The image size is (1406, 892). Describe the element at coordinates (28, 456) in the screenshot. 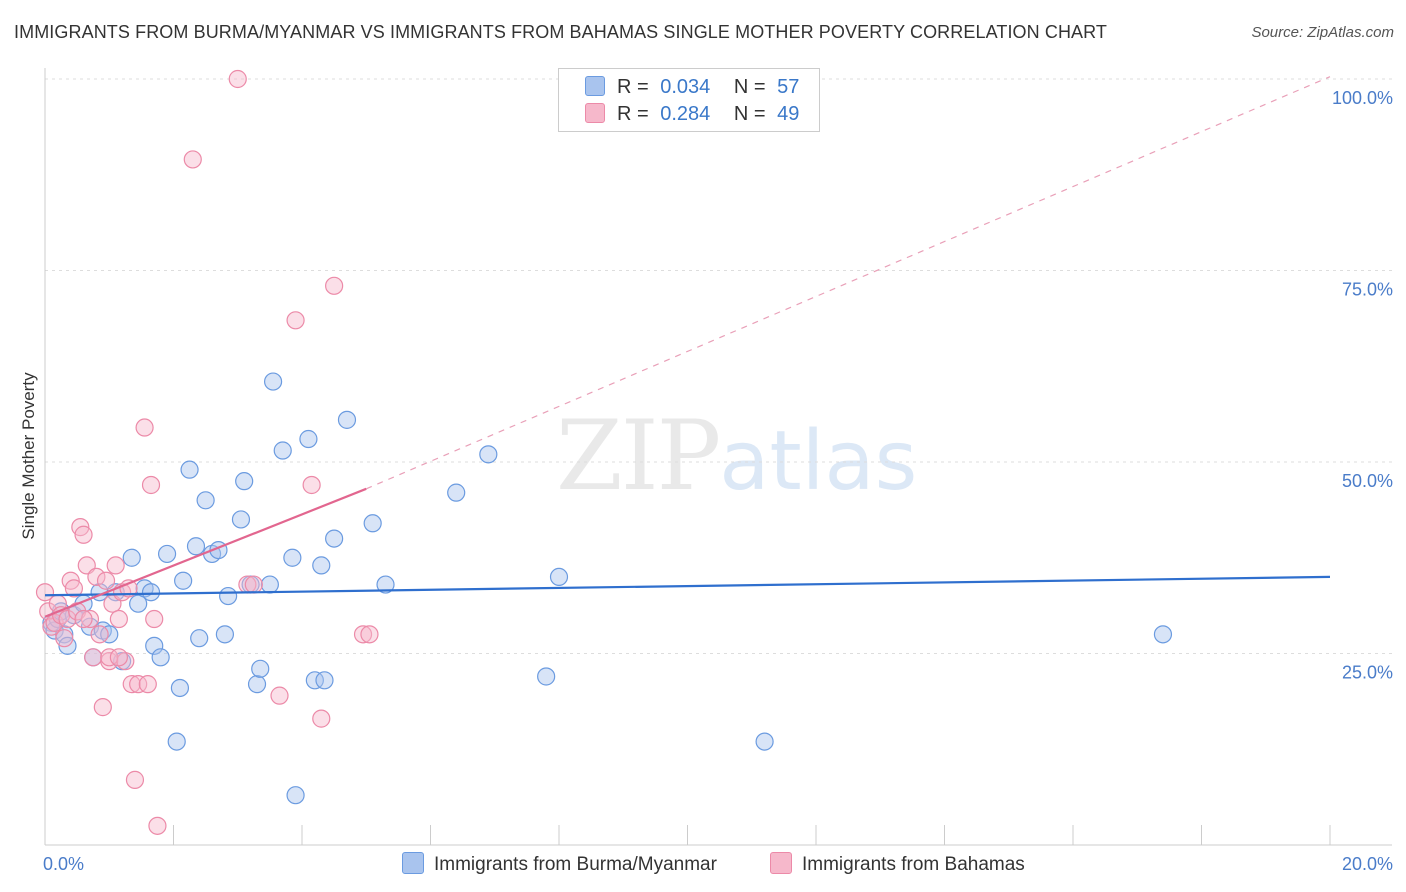

I see `y-axis-label: Single Mother Poverty` at that location.